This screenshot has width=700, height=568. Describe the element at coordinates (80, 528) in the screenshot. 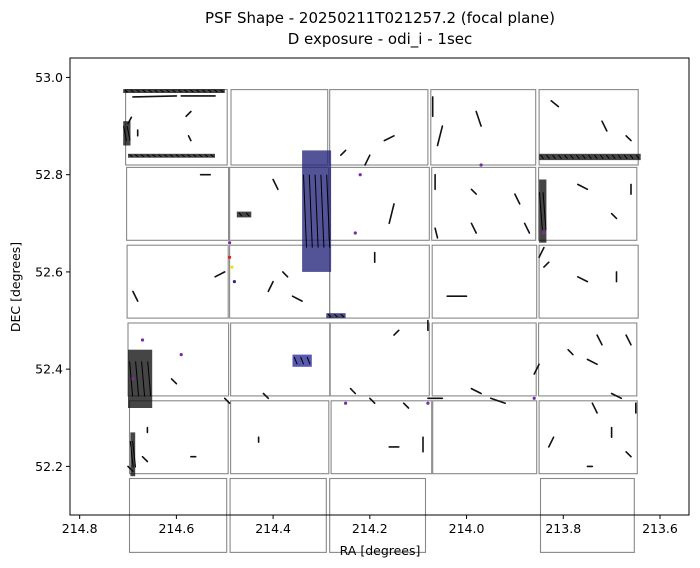

I see `x-tick-label: 214.8` at that location.